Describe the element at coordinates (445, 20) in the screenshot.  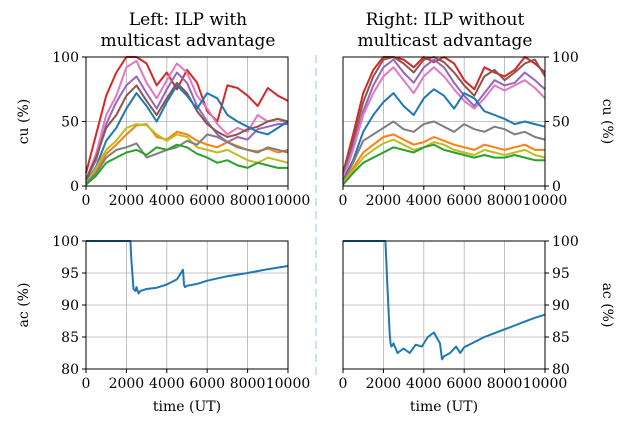
I see `right-title-line-1: Right: ILP without` at that location.